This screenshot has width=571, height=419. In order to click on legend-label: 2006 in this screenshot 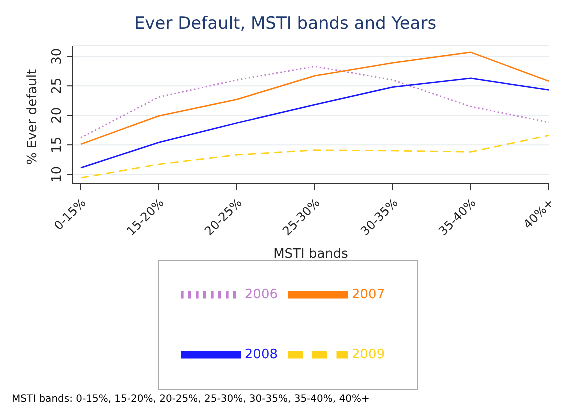, I will do `click(261, 295)`.